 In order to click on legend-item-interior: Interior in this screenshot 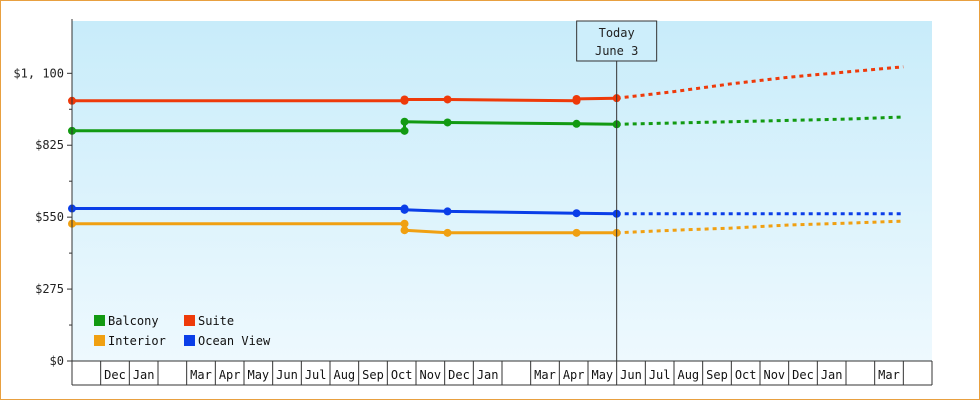, I will do `click(130, 341)`.